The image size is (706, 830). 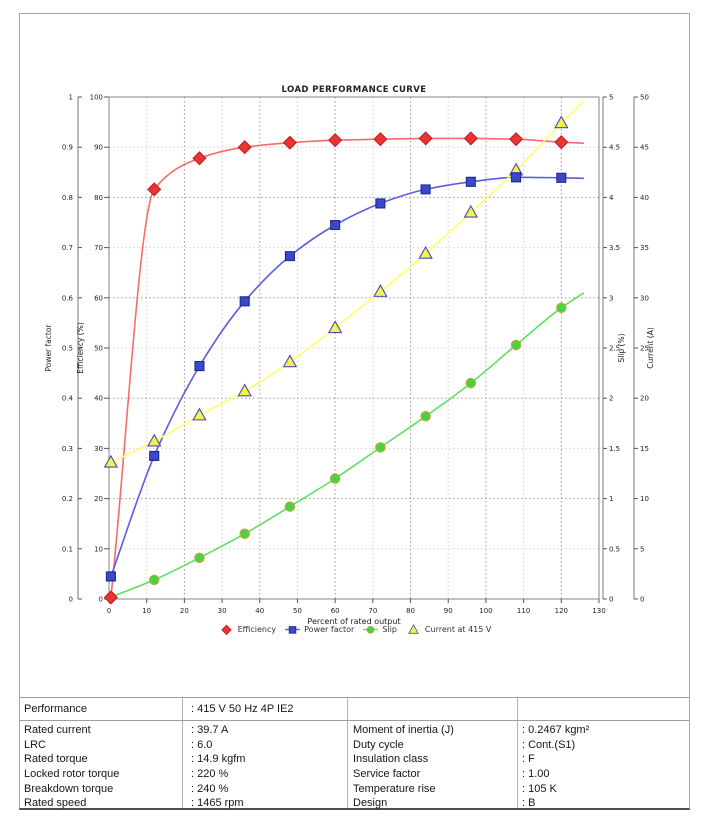 What do you see at coordinates (391, 759) in the screenshot?
I see `table-cell-label: Insulation class` at bounding box center [391, 759].